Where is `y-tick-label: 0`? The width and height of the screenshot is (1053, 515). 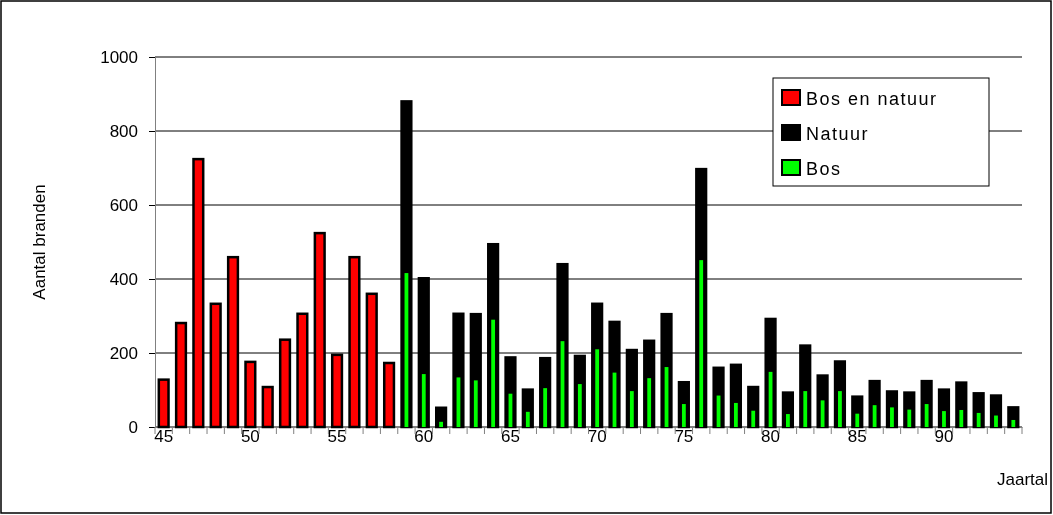 y-tick-label: 0 is located at coordinates (133, 427).